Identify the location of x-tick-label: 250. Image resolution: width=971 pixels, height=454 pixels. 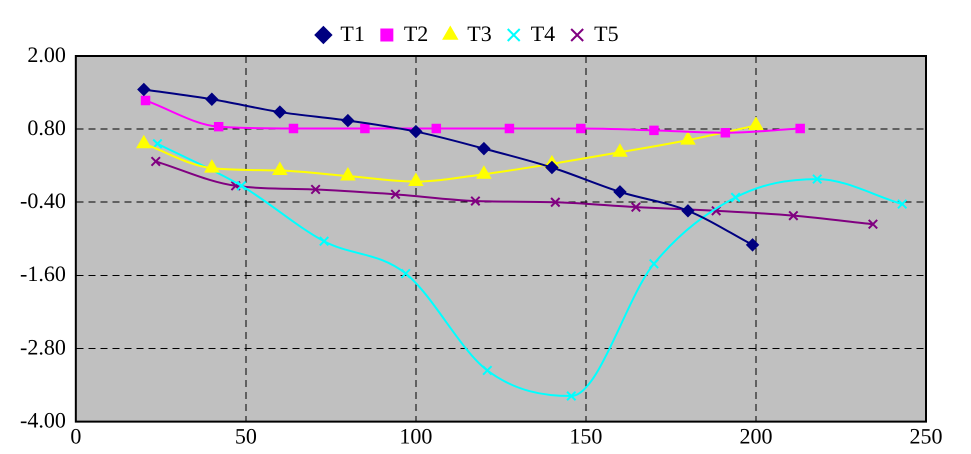
(926, 436).